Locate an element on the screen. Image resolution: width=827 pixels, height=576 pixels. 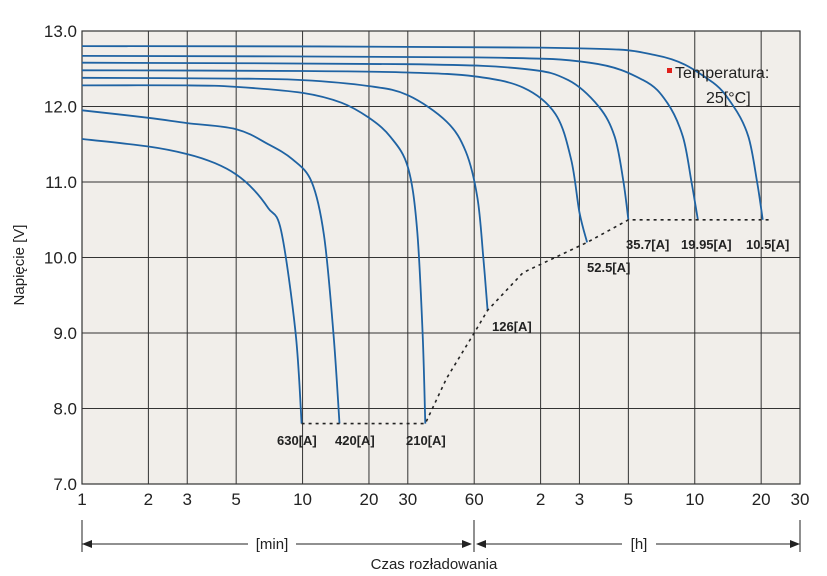
label-curve-210a: 210[A] is located at coordinates (426, 440).